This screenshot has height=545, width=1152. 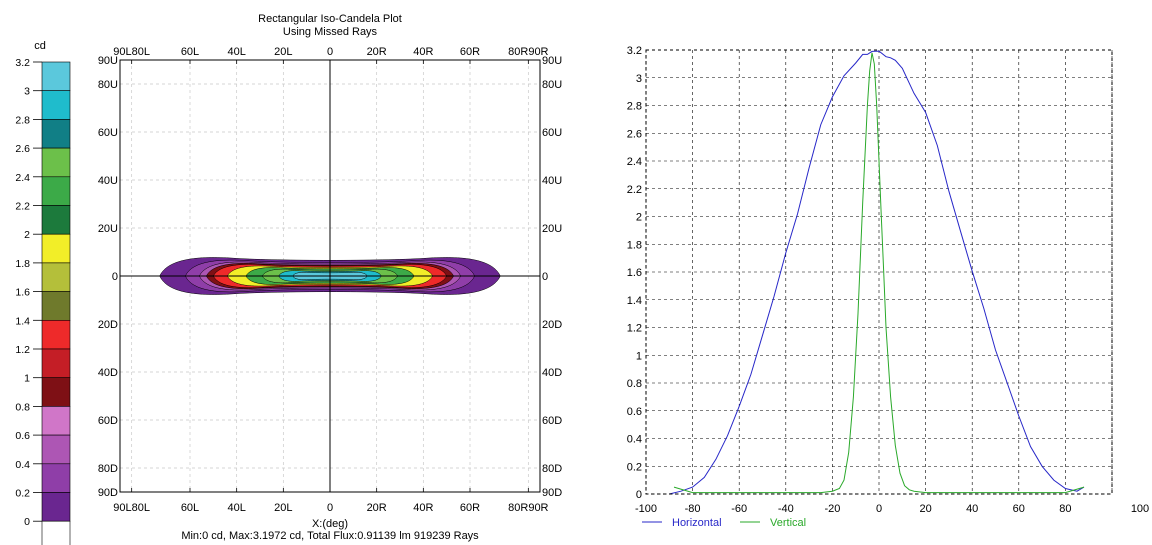 What do you see at coordinates (330, 52) in the screenshot?
I see `iso-top-tick-label: 0` at bounding box center [330, 52].